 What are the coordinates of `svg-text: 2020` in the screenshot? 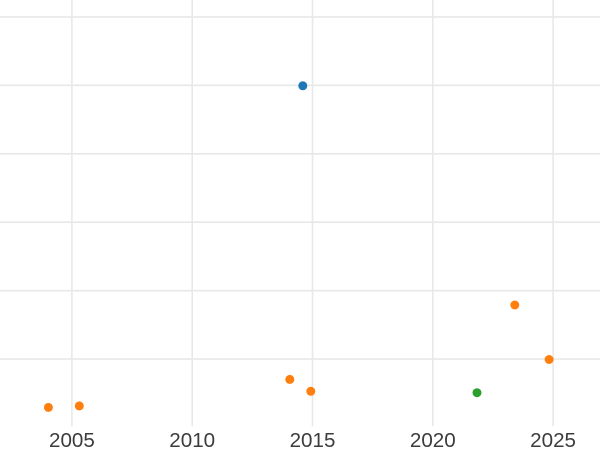 It's located at (433, 439).